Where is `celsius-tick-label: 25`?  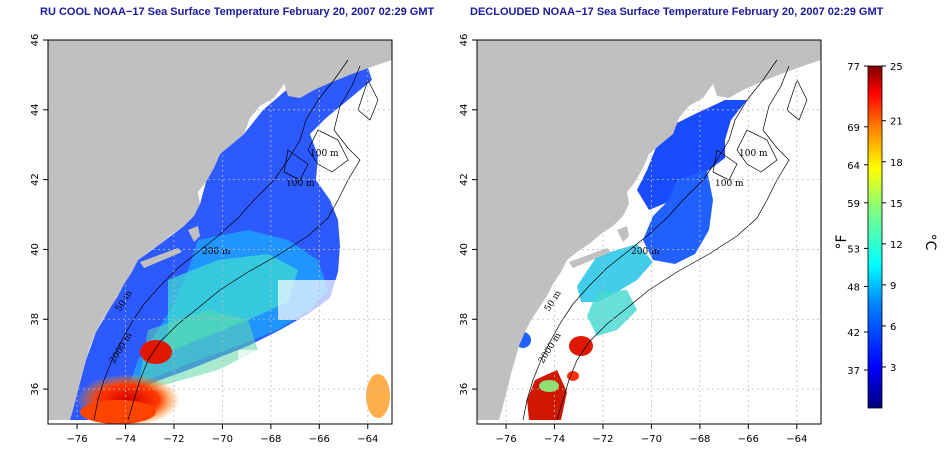 celsius-tick-label: 25 is located at coordinates (896, 67).